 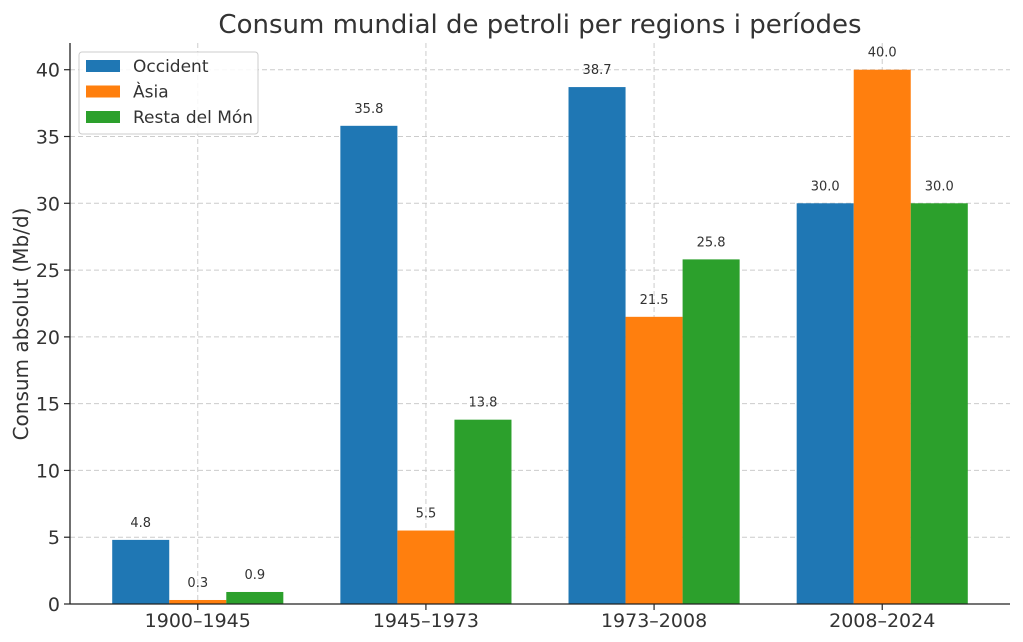 What do you see at coordinates (54, 538) in the screenshot?
I see `y-tick-label: 5` at bounding box center [54, 538].